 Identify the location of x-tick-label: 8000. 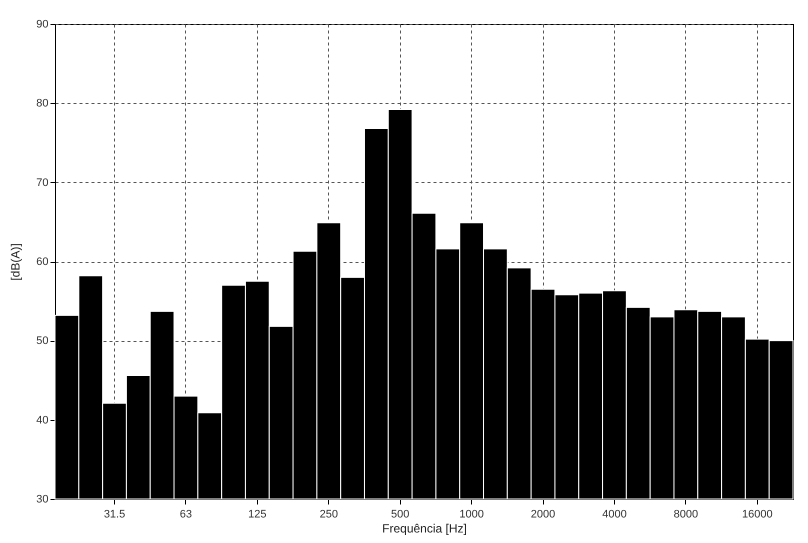
(686, 514).